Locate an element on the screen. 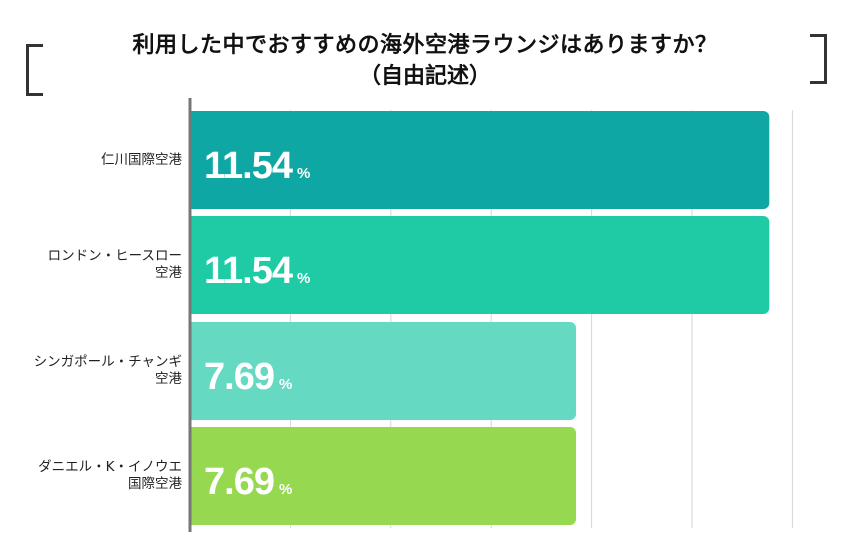 Image resolution: width=850 pixels, height=560 pixels. left-bracket-decoration is located at coordinates (34, 70).